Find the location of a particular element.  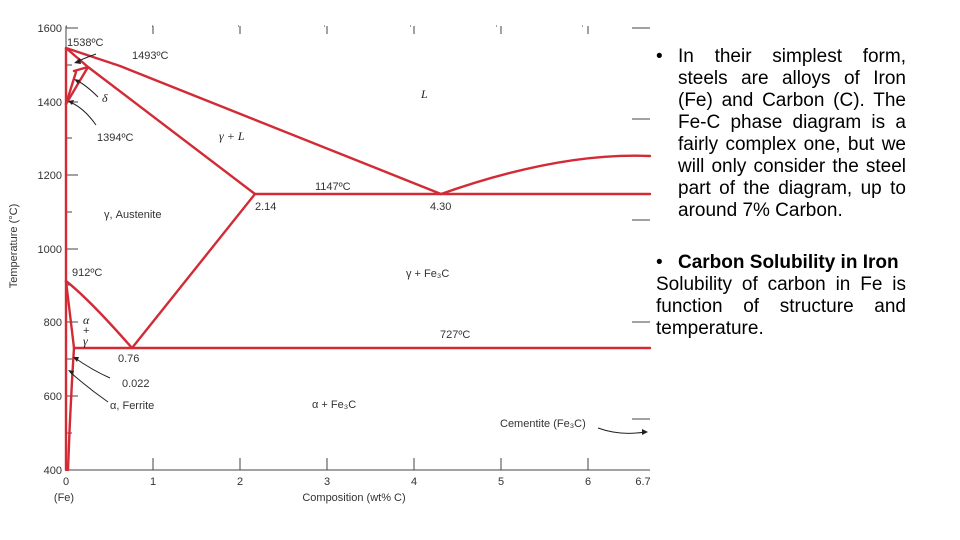

x-tick-label: 0 is located at coordinates (66, 482).